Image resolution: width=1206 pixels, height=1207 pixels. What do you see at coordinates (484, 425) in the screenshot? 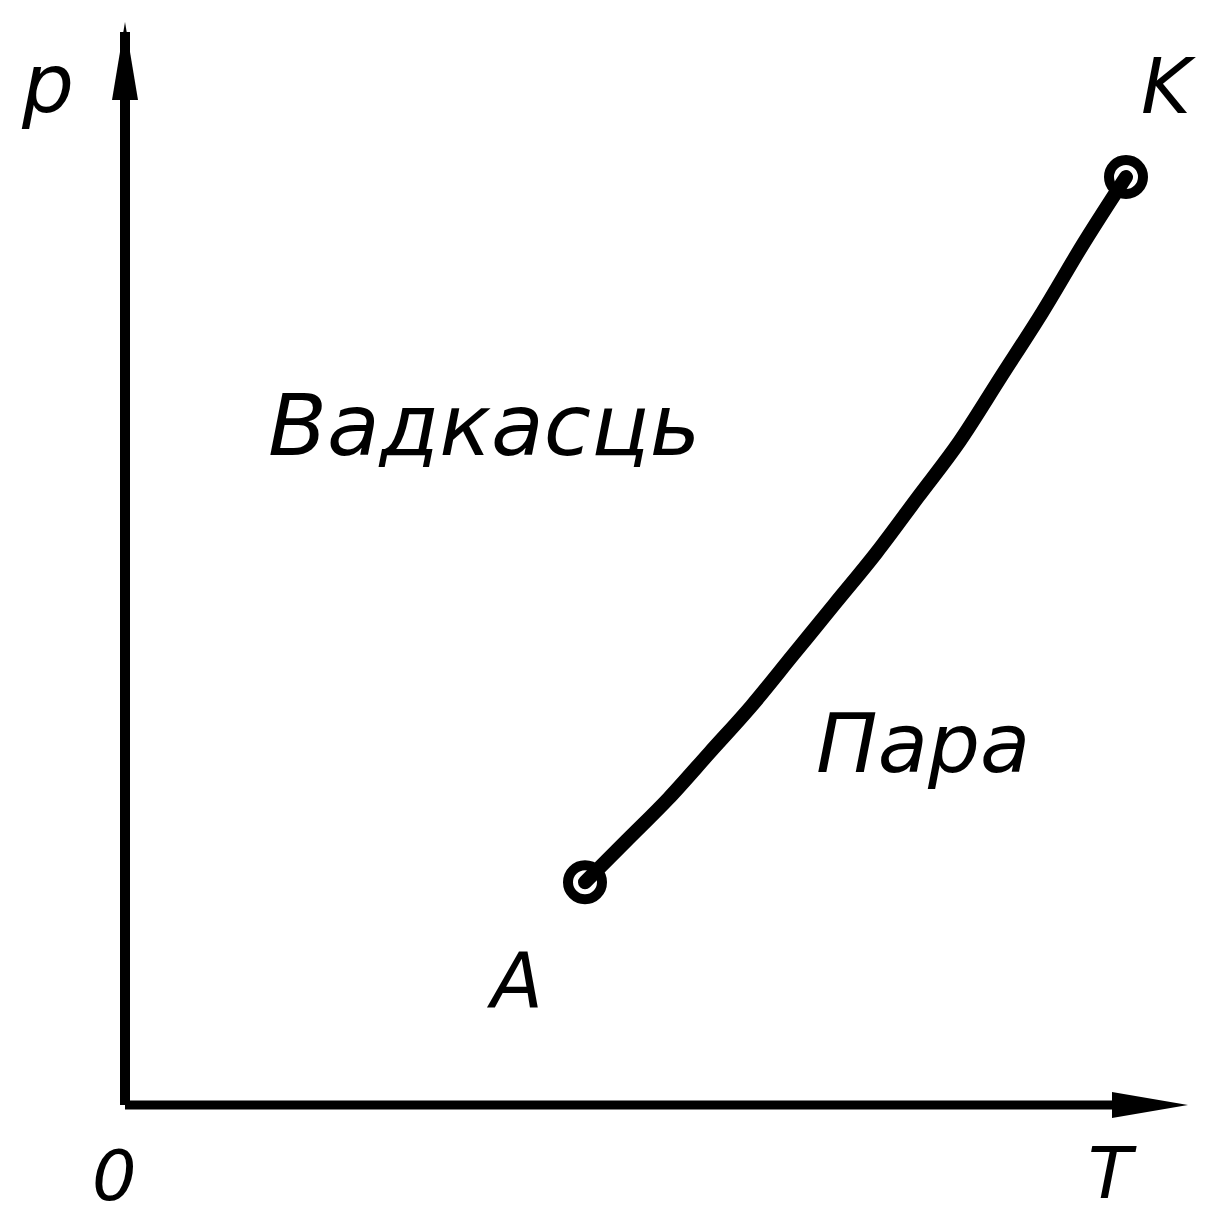
I see `annotation: Вадкасць` at bounding box center [484, 425].